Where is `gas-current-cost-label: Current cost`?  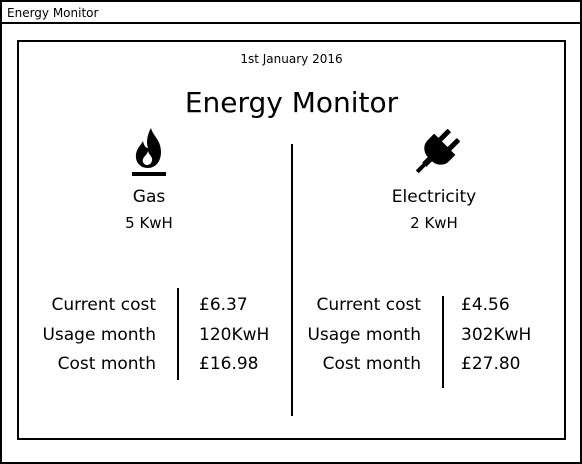
gas-current-cost-label: Current cost is located at coordinates (103, 305).